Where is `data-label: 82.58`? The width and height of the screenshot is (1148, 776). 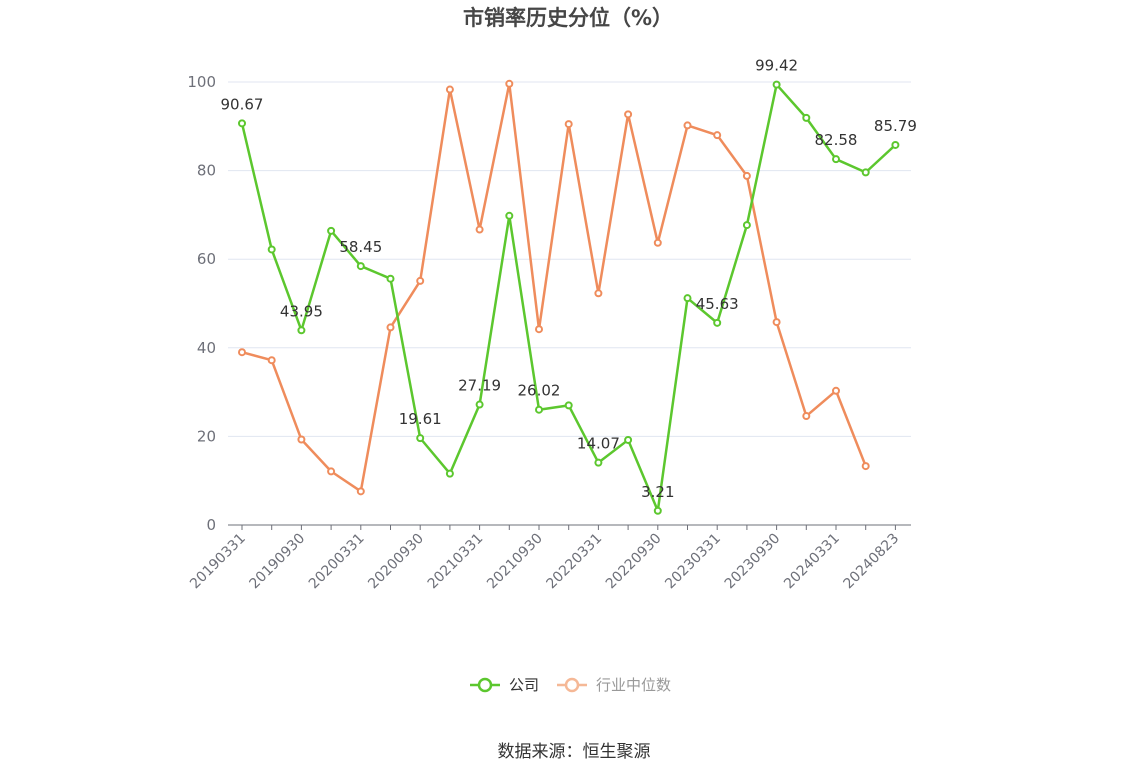 data-label: 82.58 is located at coordinates (836, 140).